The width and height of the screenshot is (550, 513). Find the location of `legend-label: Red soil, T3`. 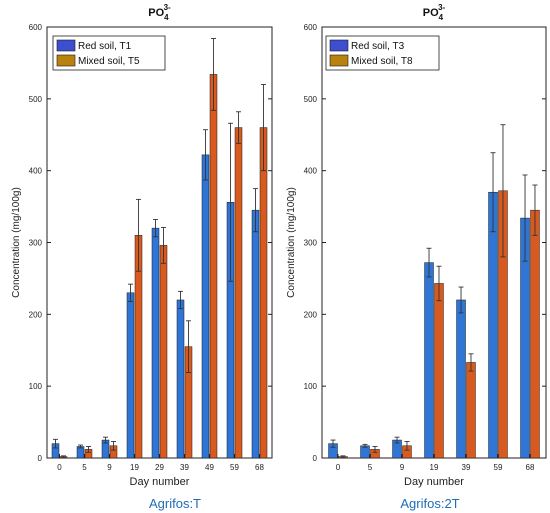

legend-label: Red soil, T3 is located at coordinates (378, 46).